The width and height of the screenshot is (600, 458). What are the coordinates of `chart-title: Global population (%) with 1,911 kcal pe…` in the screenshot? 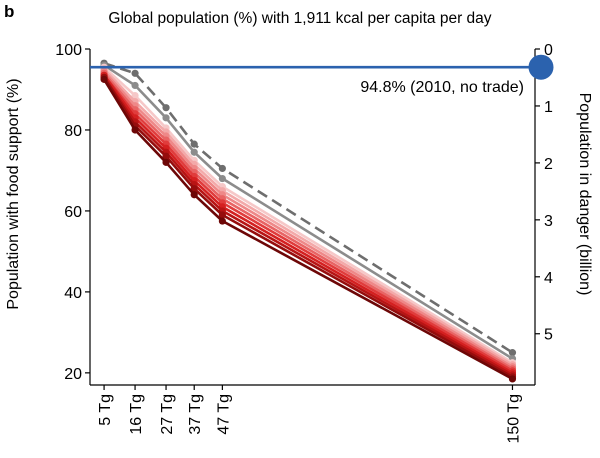 It's located at (300, 18).